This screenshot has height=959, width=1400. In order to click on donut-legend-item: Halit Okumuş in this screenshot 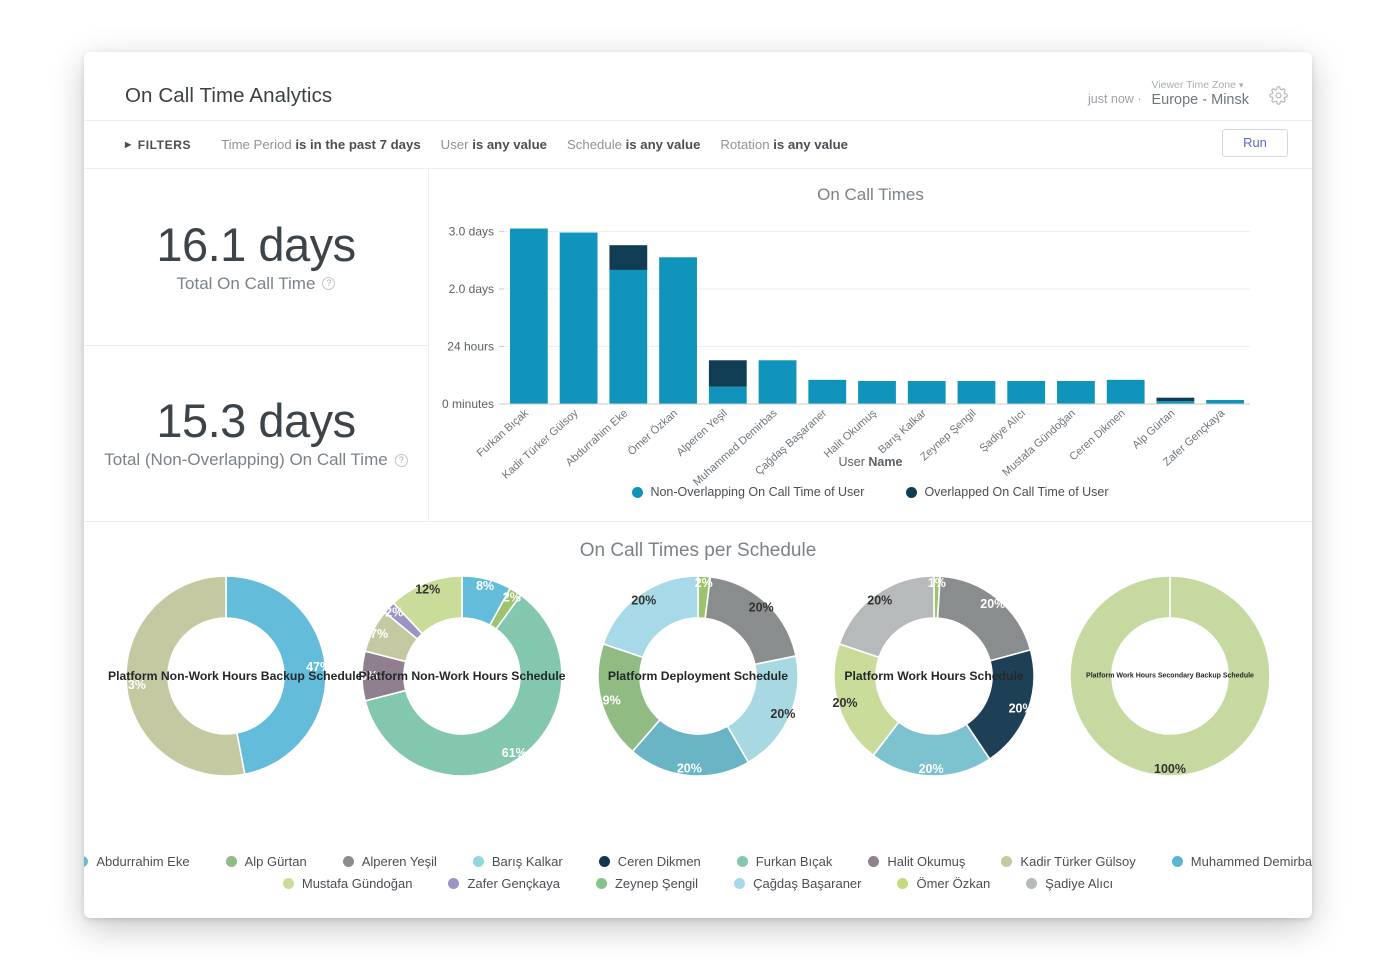, I will do `click(916, 861)`.